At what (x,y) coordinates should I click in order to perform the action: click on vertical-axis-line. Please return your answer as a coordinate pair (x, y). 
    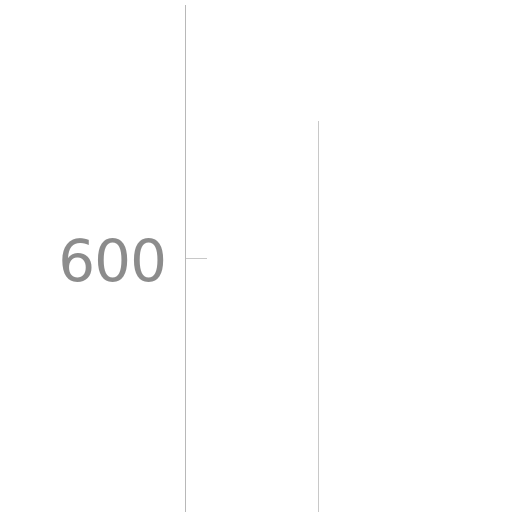
    Looking at the image, I should click on (185, 258).